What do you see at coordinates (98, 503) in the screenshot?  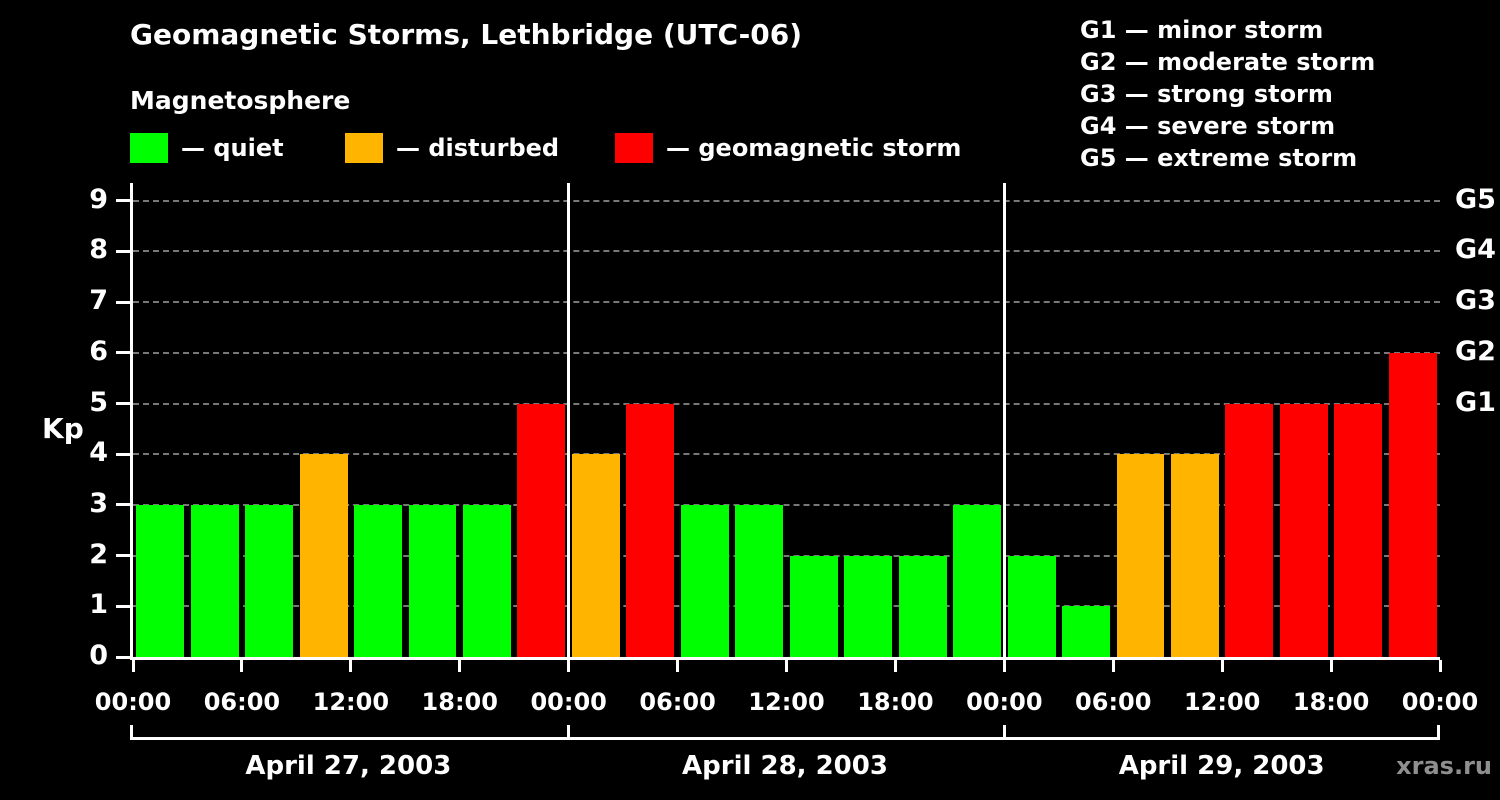 I see `y-axis-tick-label: 3` at bounding box center [98, 503].